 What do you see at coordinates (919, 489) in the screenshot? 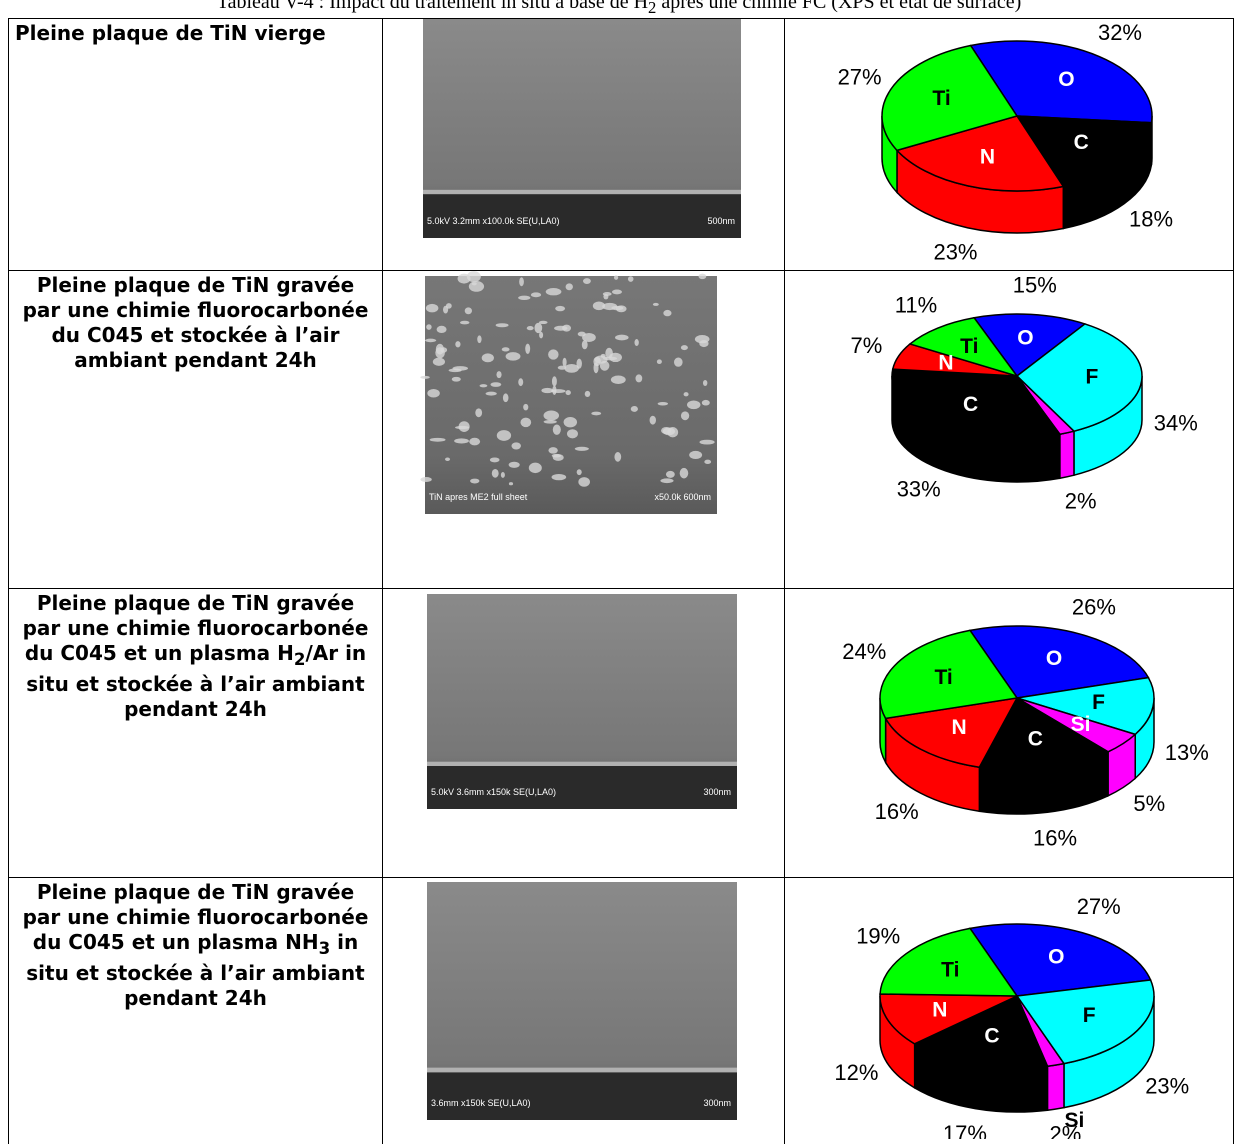
I see `value-label: 33%` at bounding box center [919, 489].